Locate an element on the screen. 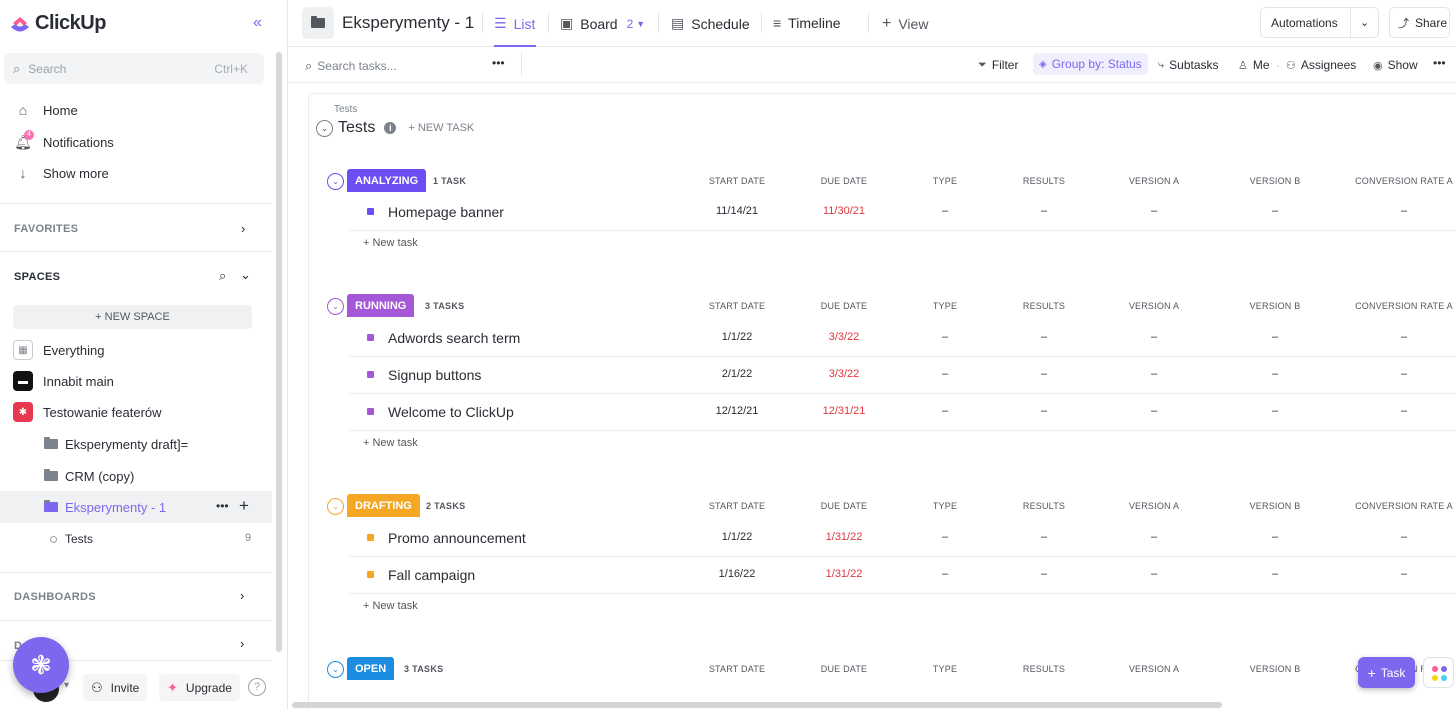 Image resolution: width=1456 pixels, height=710 pixels. apps-icon is located at coordinates (1438, 672).